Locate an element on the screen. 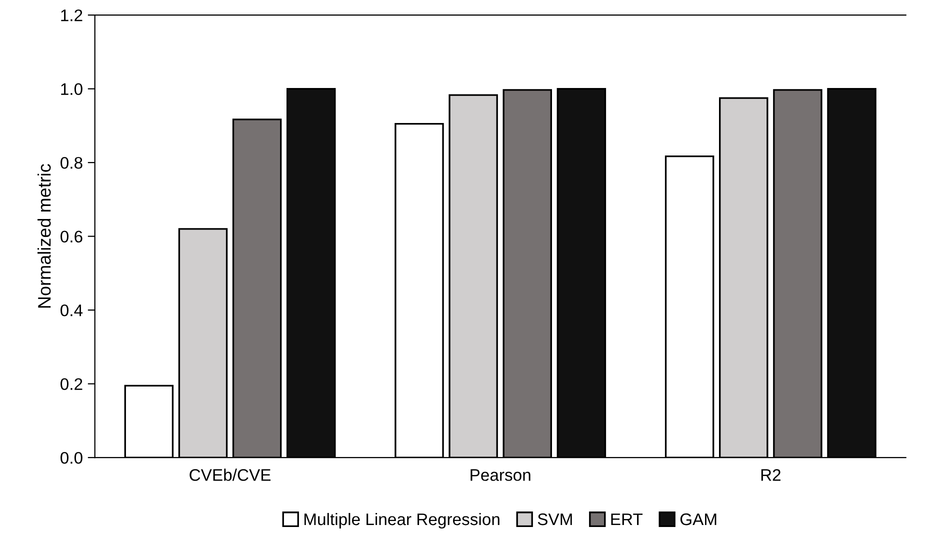 The image size is (930, 558). y-tick-label: 1.2 is located at coordinates (71, 15).